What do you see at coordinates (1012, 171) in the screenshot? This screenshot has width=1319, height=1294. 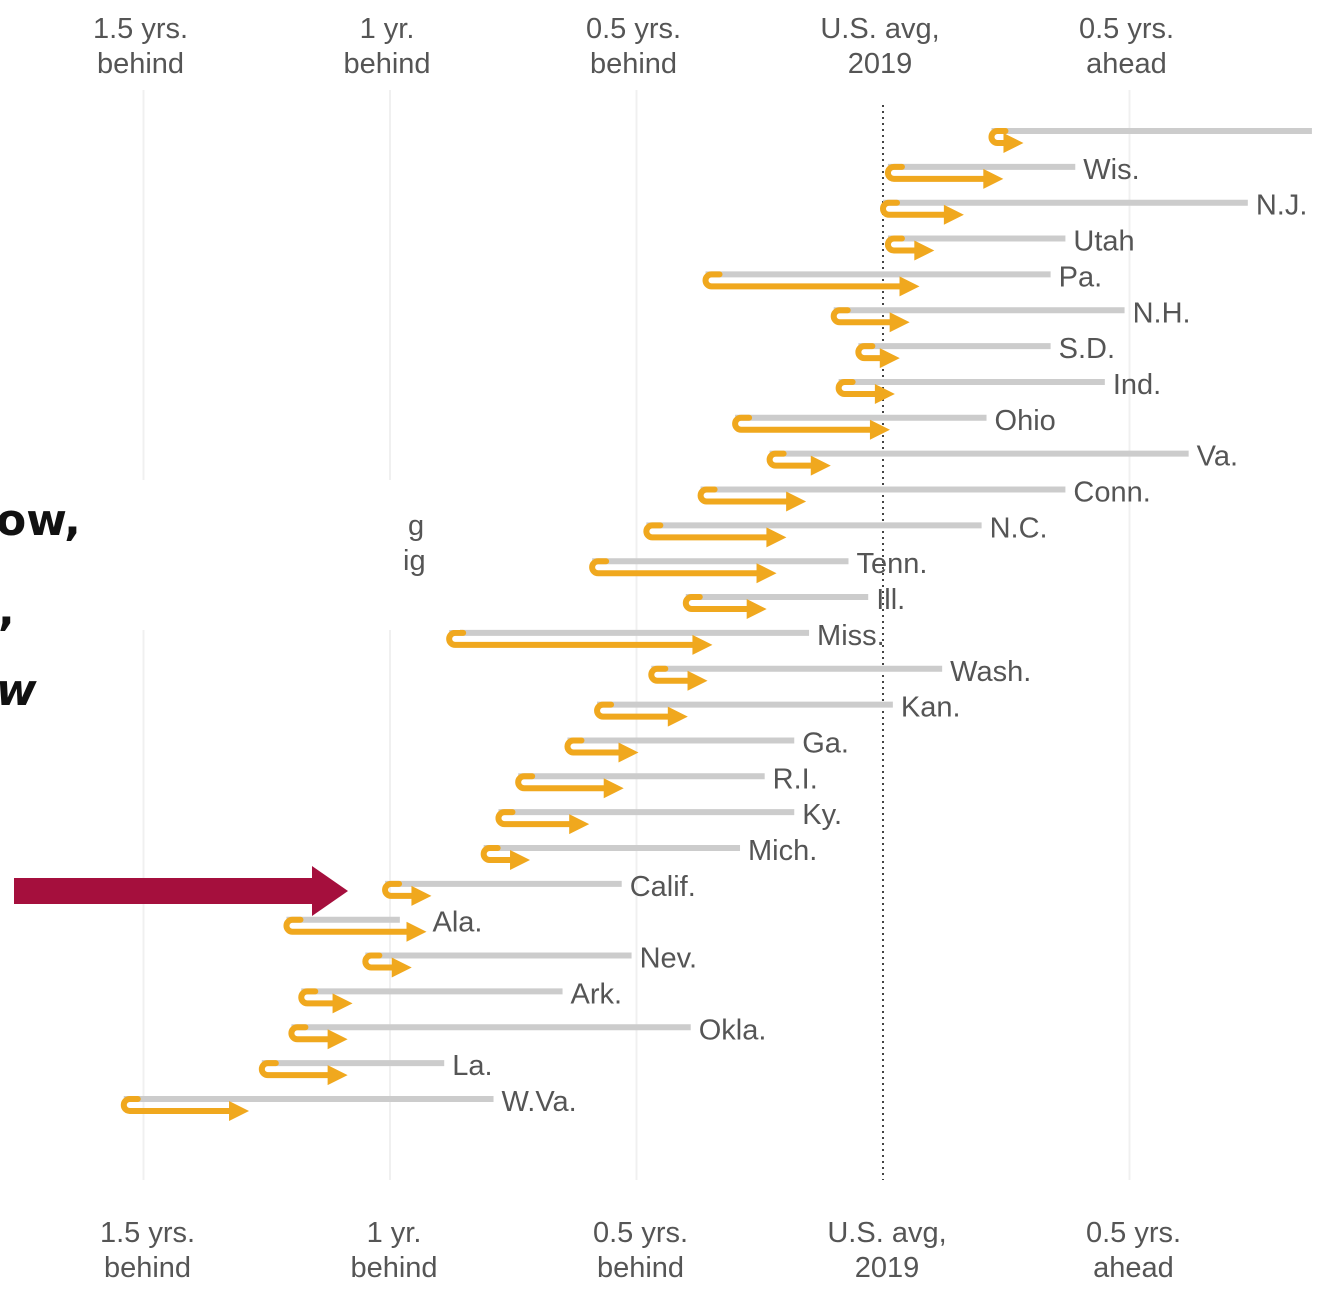 I see `state-row-wis: Wis.` at bounding box center [1012, 171].